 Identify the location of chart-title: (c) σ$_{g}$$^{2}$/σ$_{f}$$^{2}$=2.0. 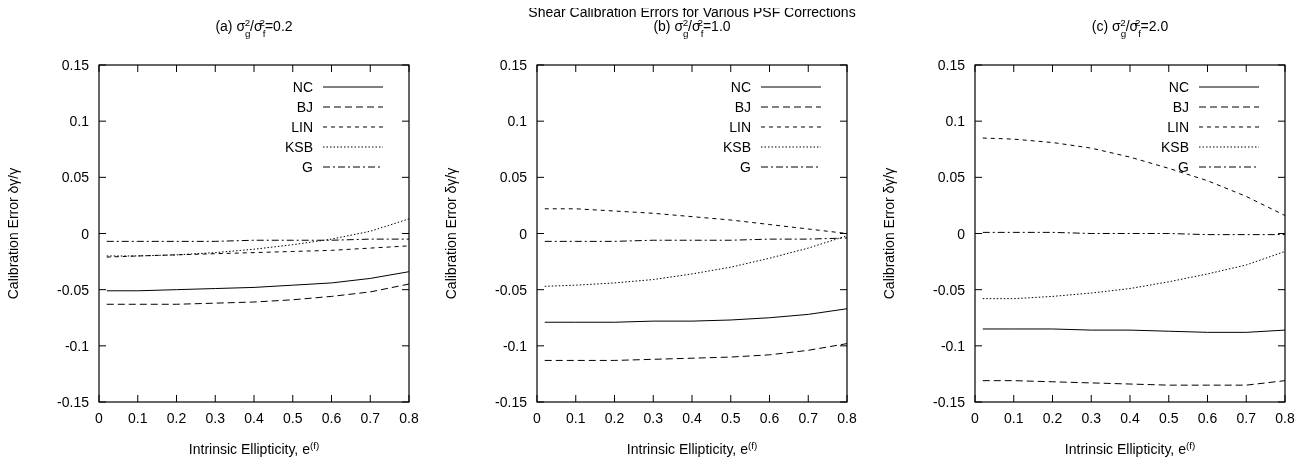
(1130, 27).